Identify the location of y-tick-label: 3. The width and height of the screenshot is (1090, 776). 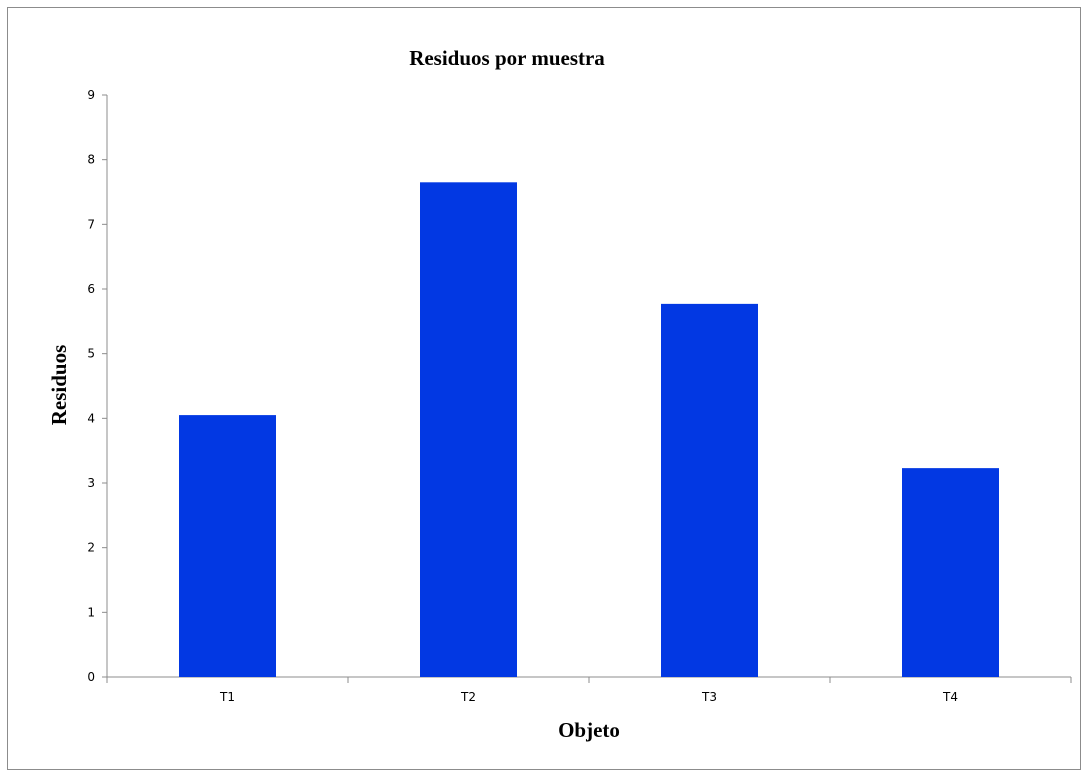
(91, 483).